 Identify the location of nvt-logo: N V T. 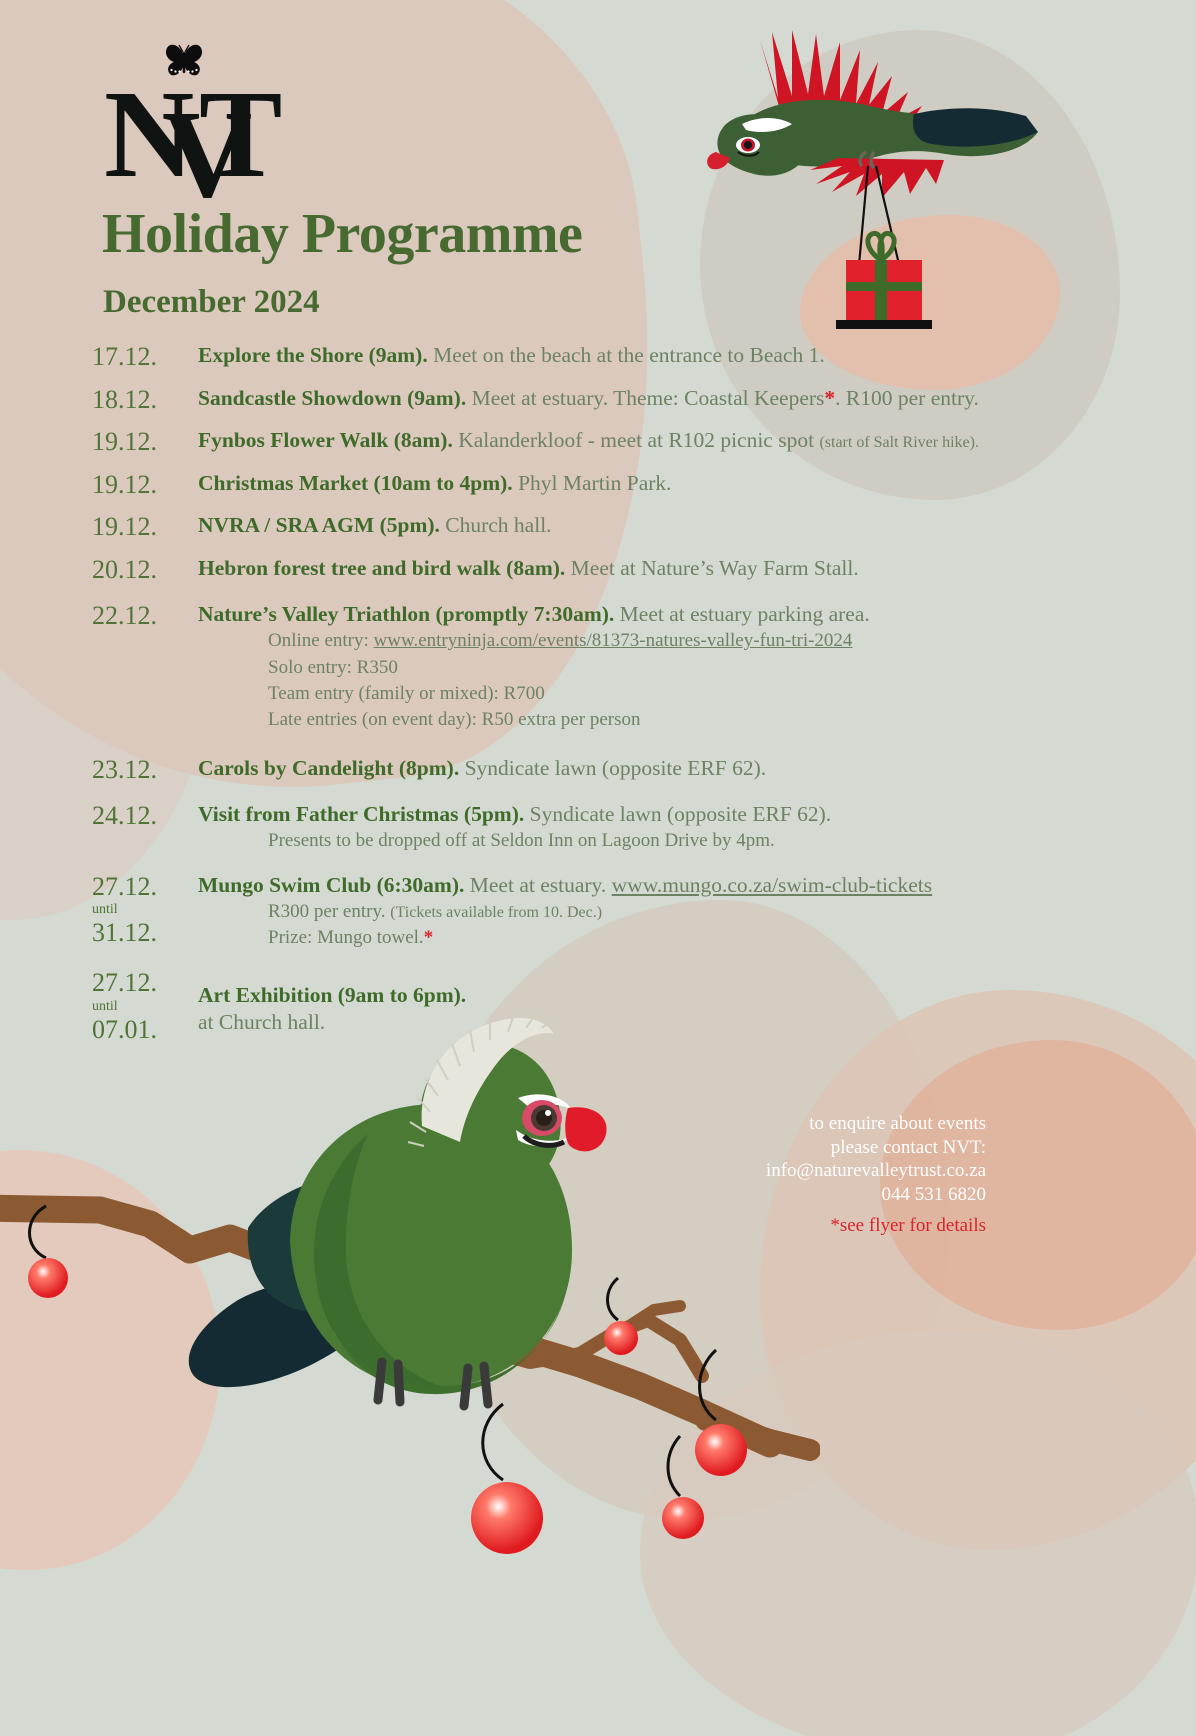
(194, 127).